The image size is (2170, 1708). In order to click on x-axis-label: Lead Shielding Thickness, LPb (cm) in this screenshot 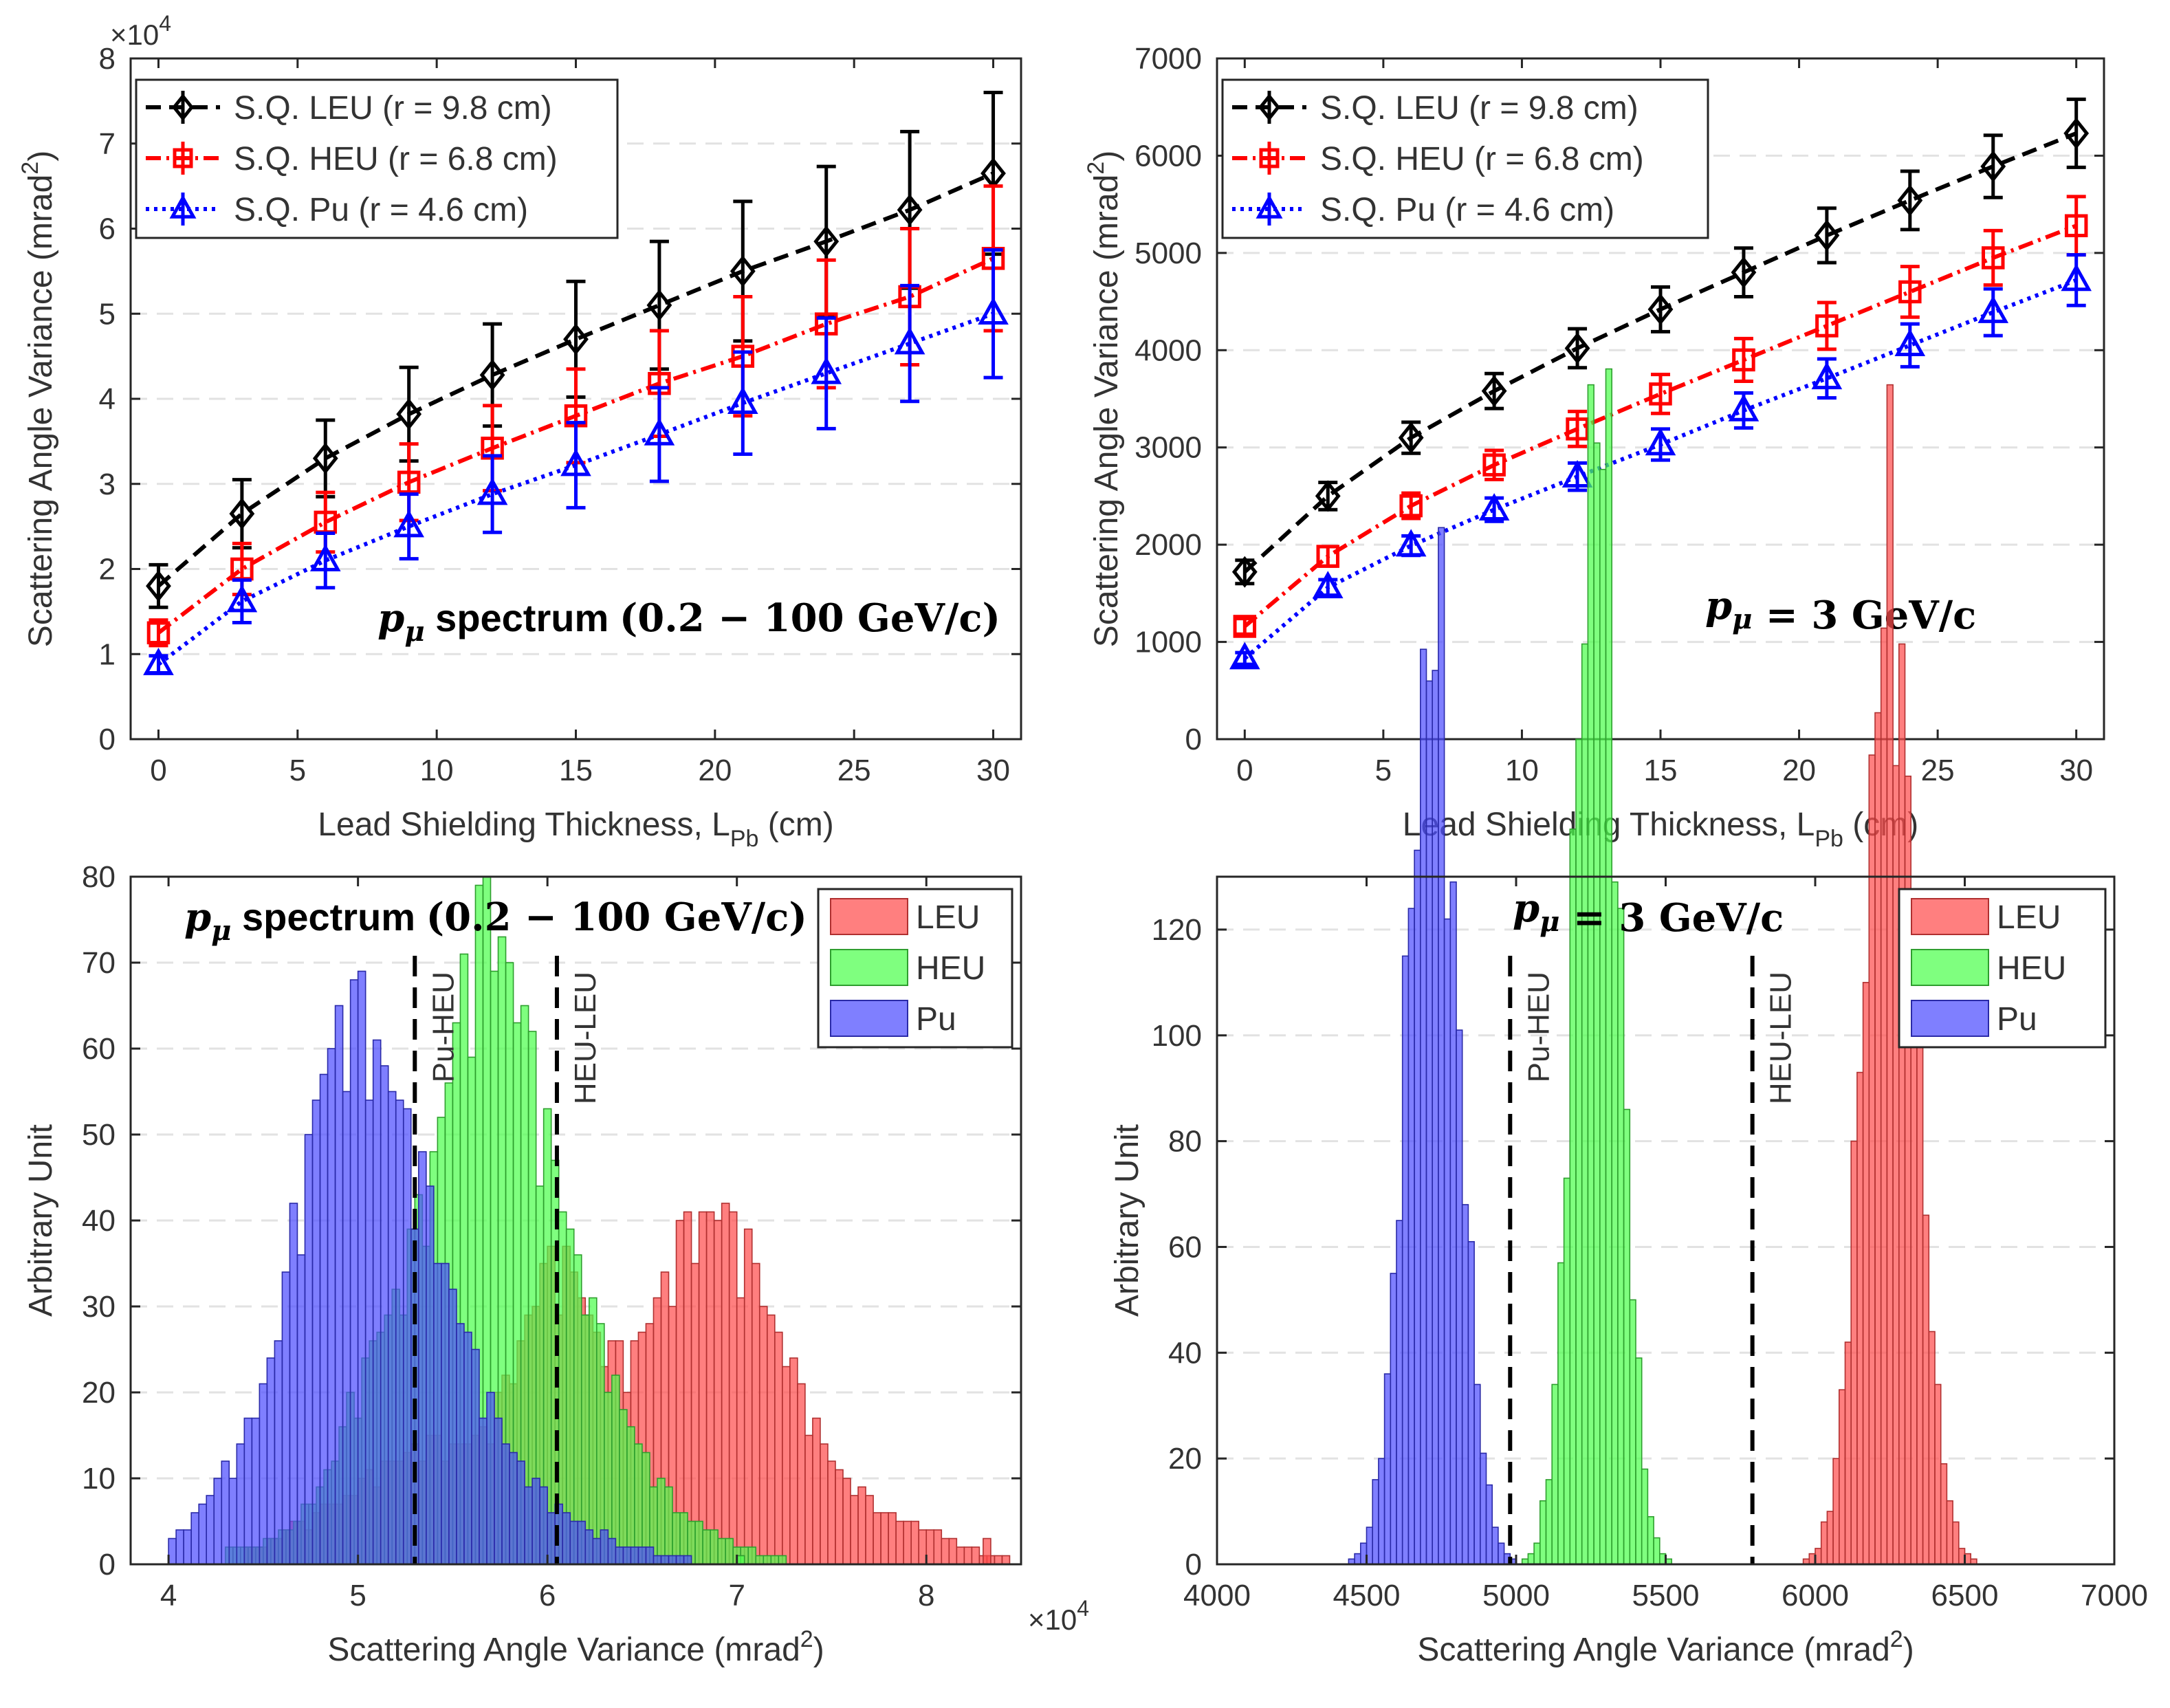, I will do `click(1661, 829)`.